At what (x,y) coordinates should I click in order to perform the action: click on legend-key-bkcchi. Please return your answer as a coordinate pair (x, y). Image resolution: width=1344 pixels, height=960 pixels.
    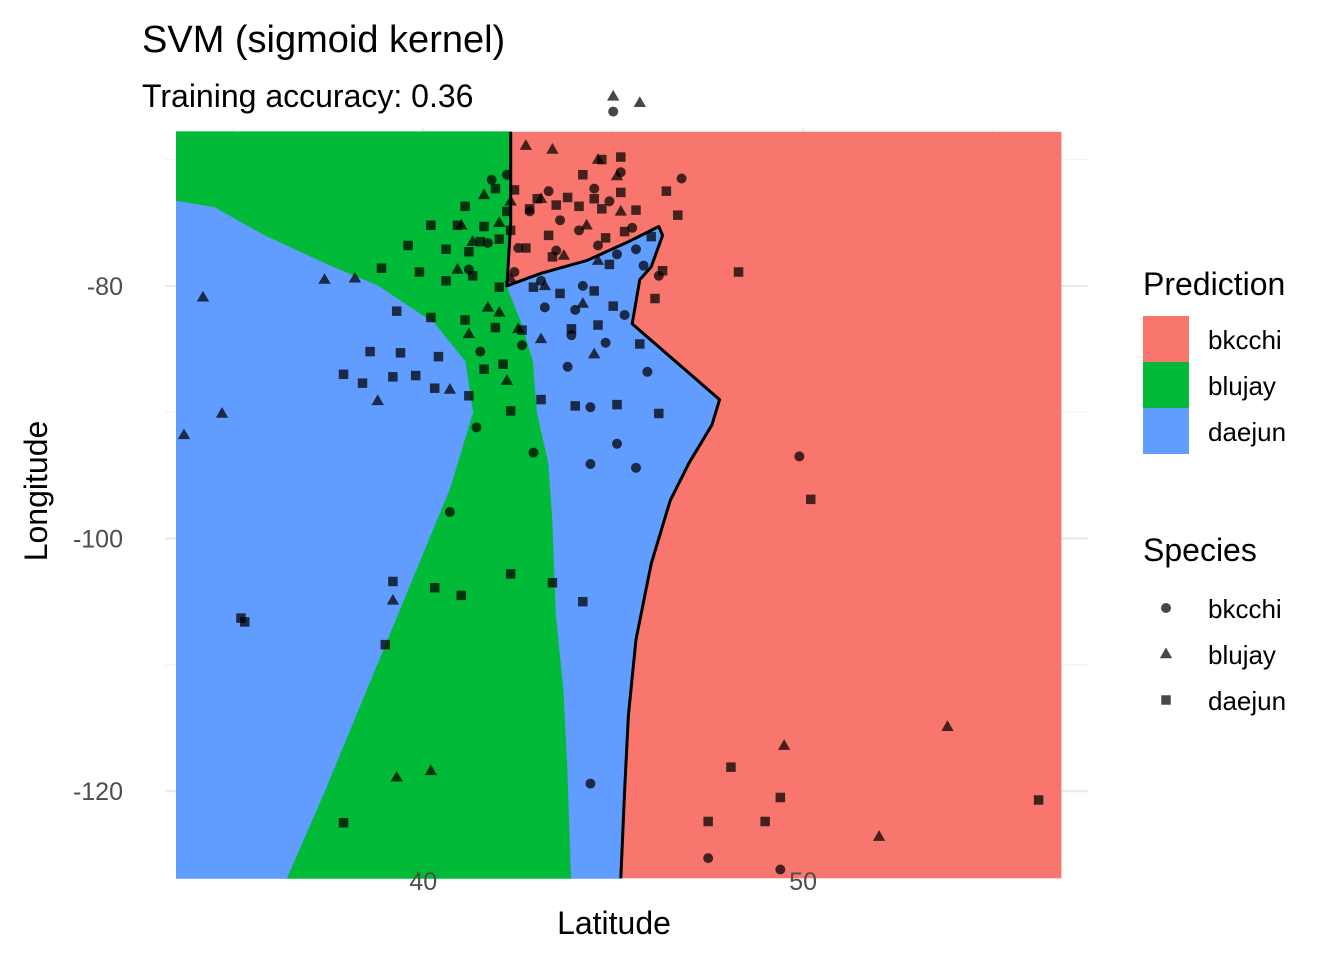
    Looking at the image, I should click on (1166, 608).